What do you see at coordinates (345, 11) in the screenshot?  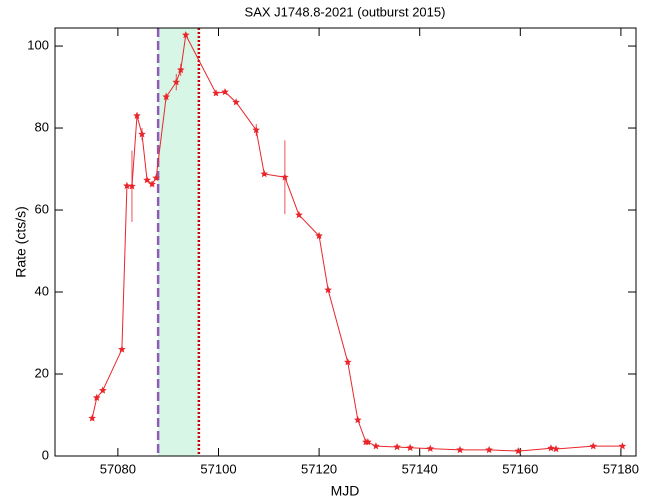 I see `chart-title: SAX J1748.8-2021 (outburst 2015)` at bounding box center [345, 11].